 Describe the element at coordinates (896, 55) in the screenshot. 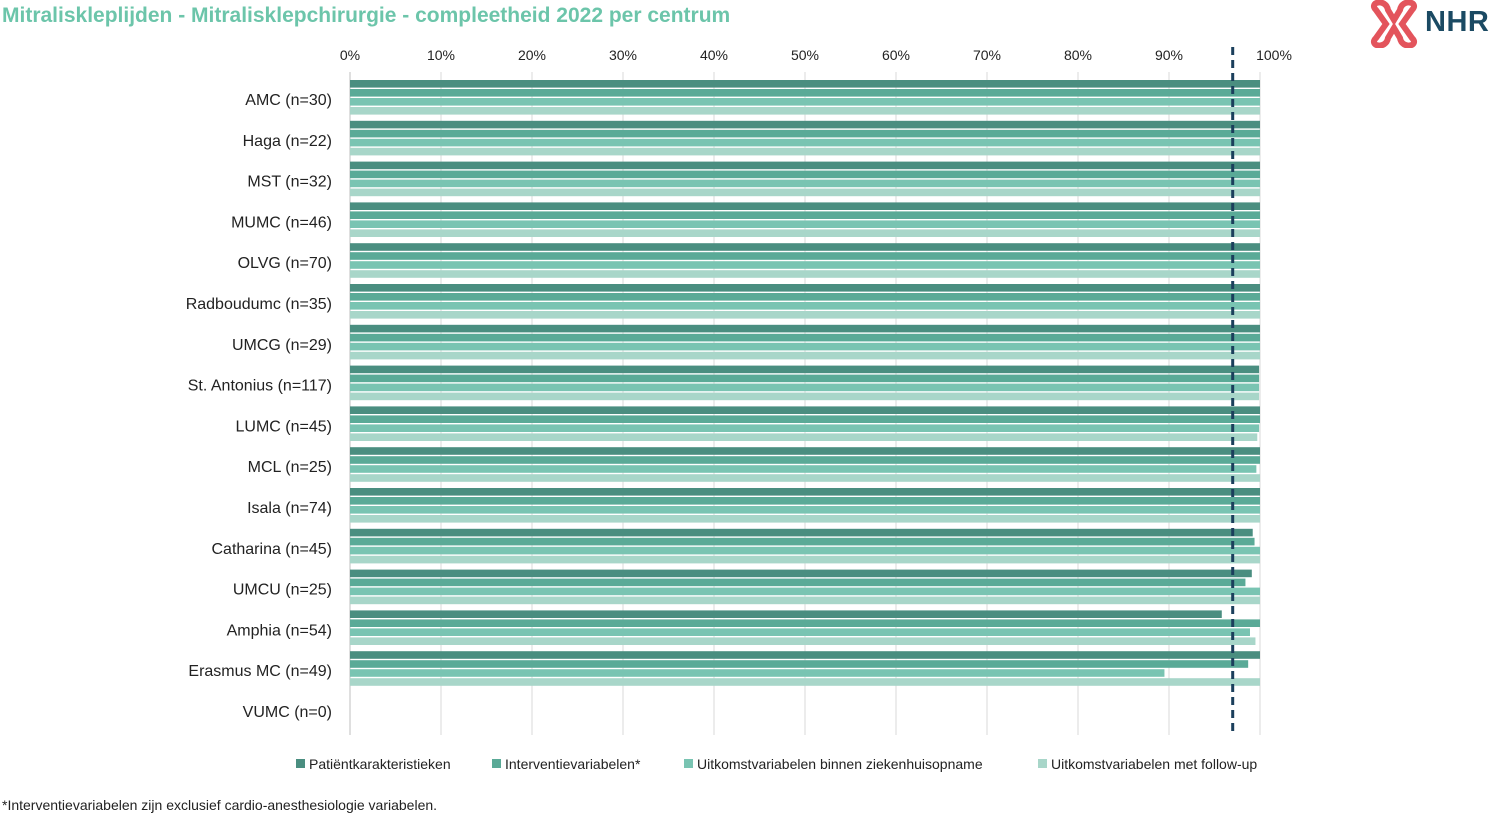

I see `x-tick-label: 60%` at that location.